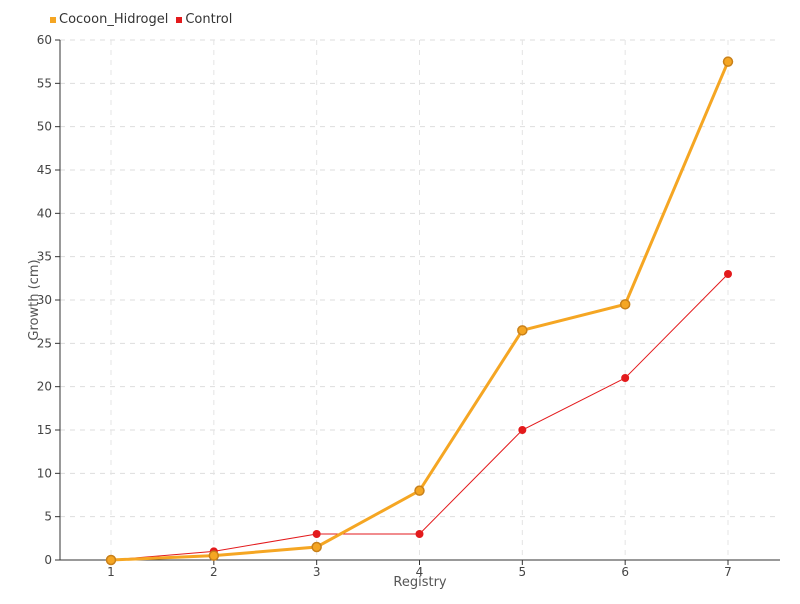  I want to click on x-tick-label: 1, so click(111, 572).